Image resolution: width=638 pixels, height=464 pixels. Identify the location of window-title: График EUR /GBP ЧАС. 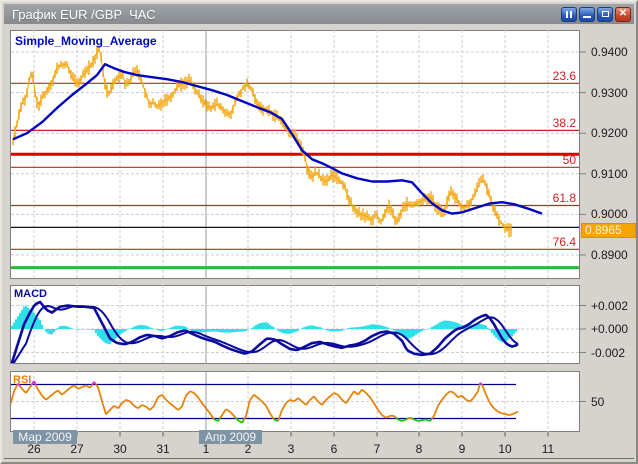
(84, 14).